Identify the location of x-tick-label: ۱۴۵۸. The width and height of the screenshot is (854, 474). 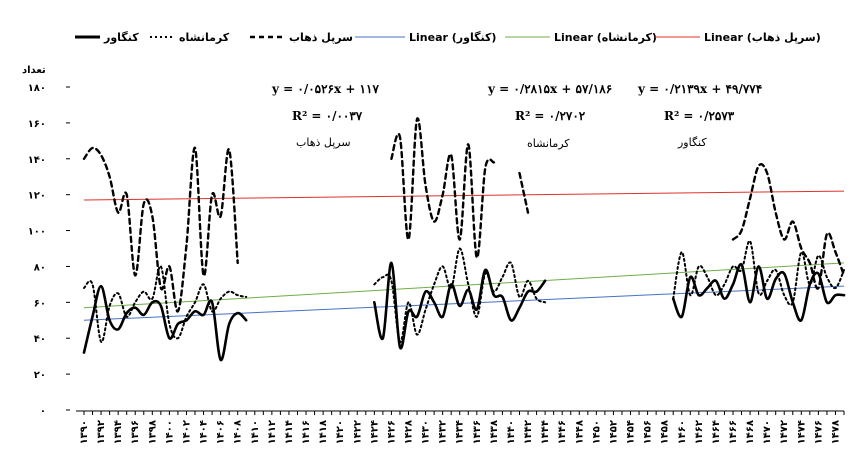
(665, 432).